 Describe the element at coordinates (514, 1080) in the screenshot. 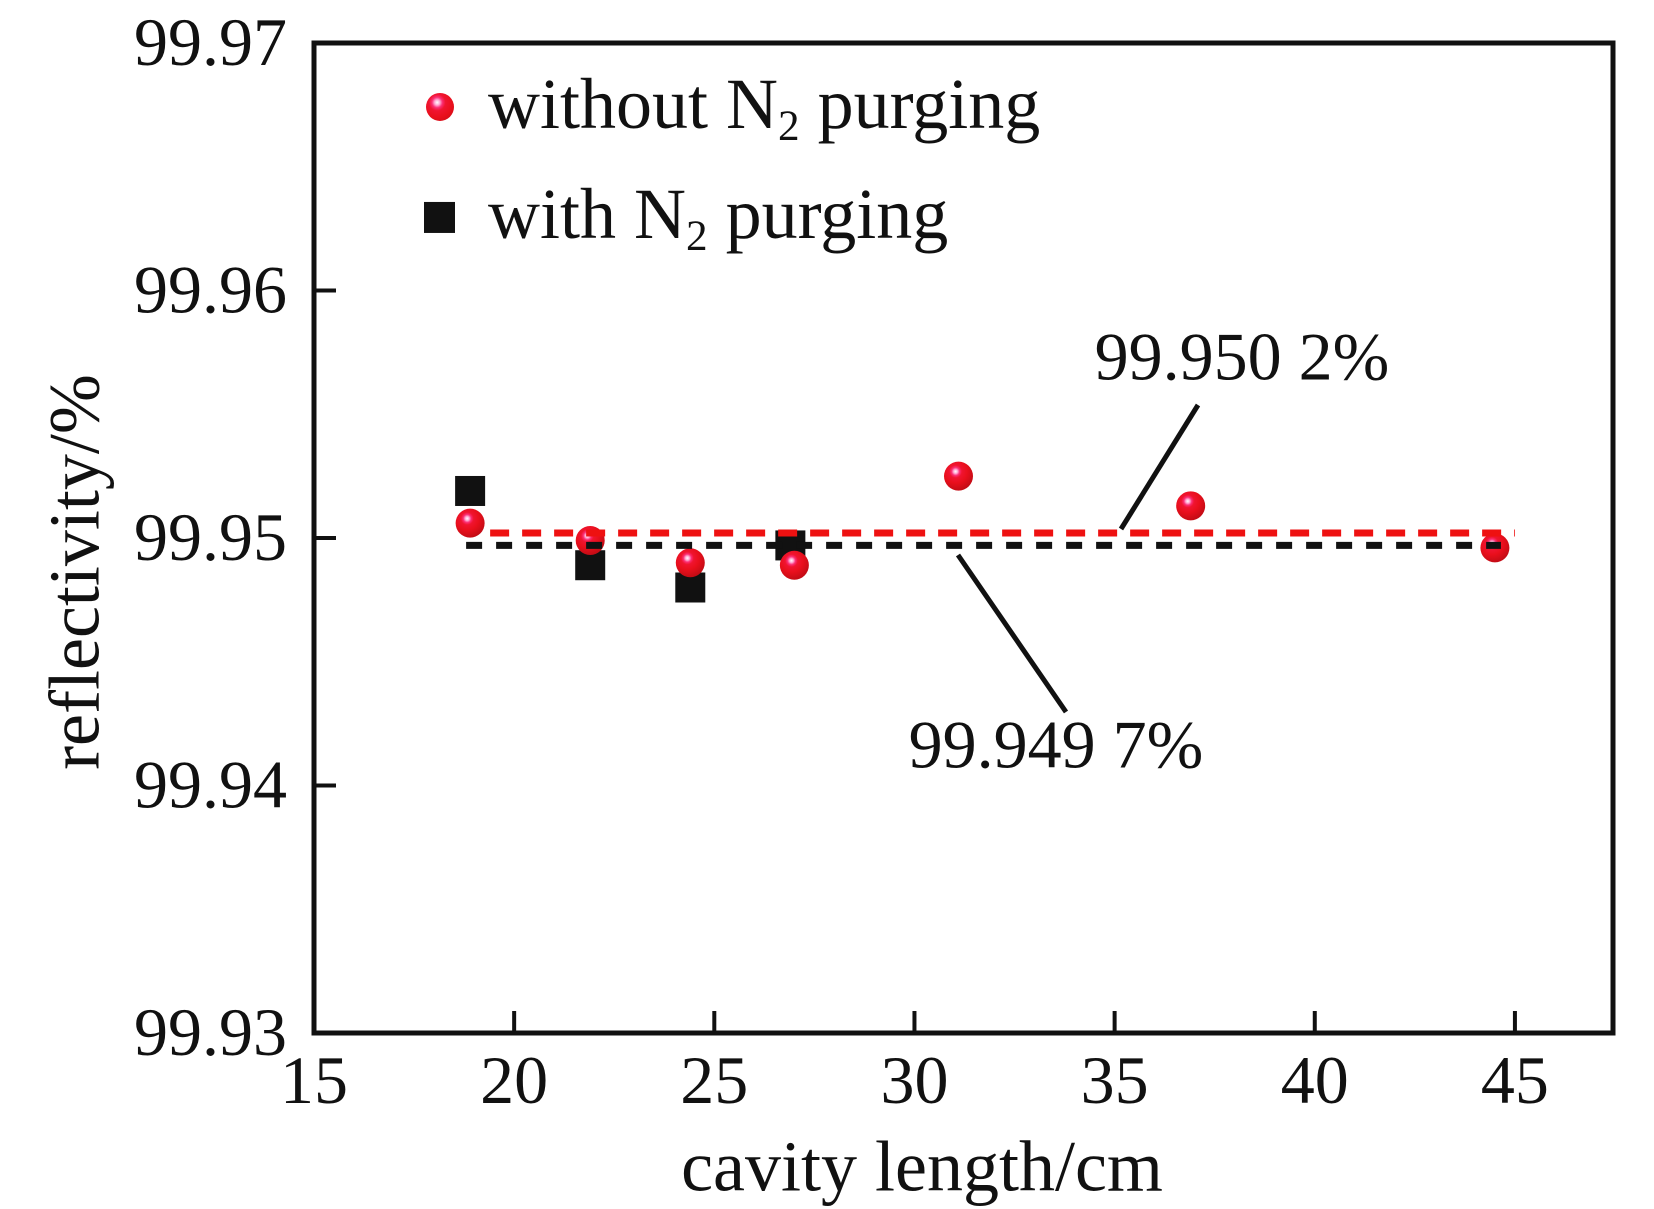

I see `x-tick-label: 20` at that location.